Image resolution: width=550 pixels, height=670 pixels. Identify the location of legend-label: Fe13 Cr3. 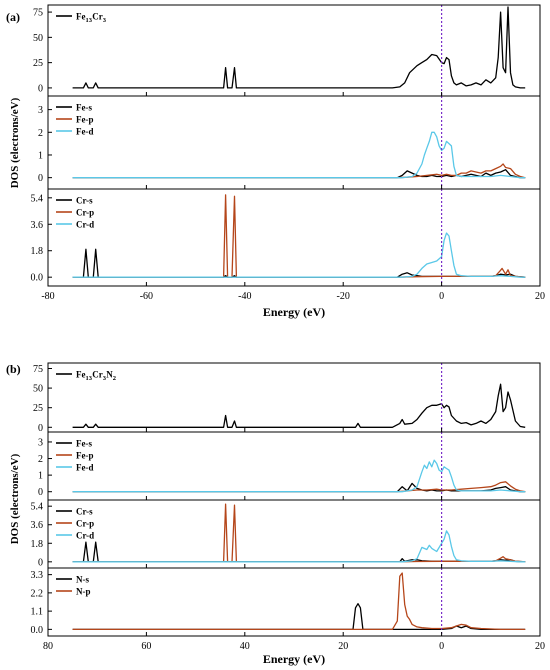
(91, 18).